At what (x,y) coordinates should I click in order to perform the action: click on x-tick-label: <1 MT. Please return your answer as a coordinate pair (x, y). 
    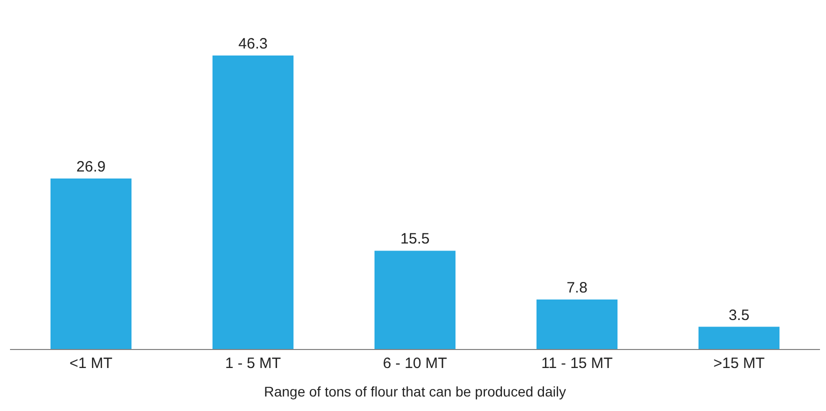
    Looking at the image, I should click on (91, 363).